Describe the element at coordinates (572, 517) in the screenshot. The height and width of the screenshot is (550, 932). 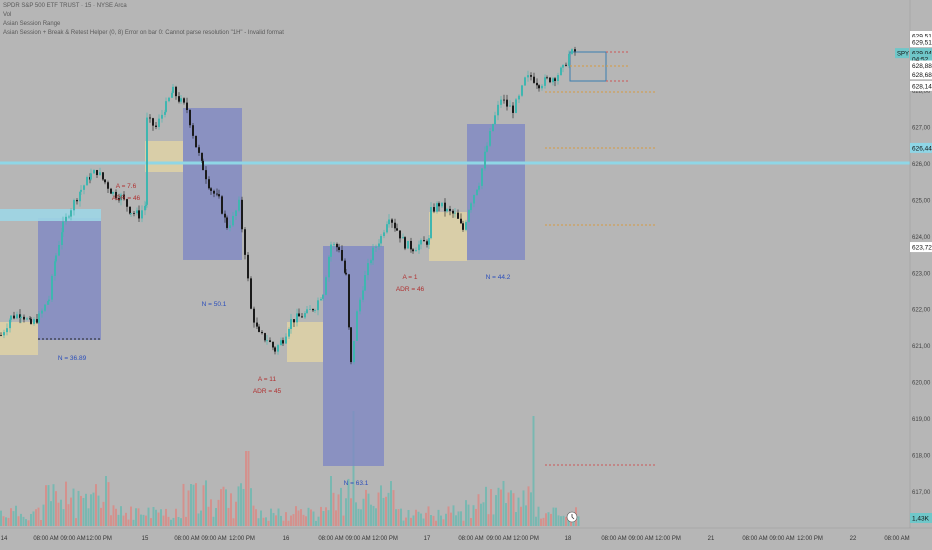
I see `clock-icon` at that location.